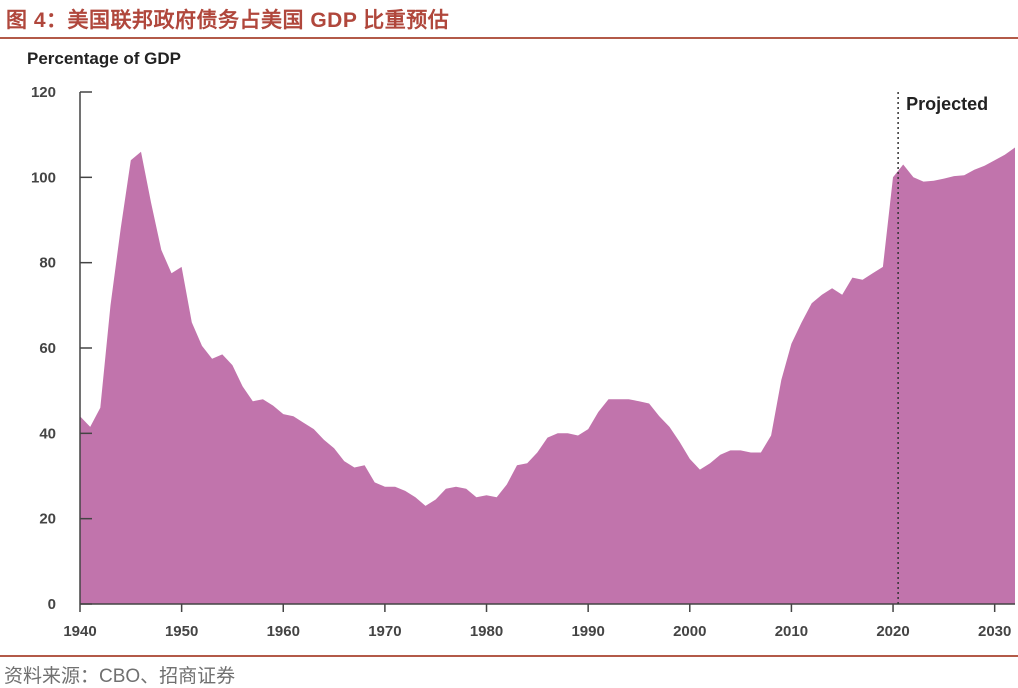 The image size is (1018, 688). Describe the element at coordinates (47, 263) in the screenshot. I see `y-tick-label-80: 80` at that location.